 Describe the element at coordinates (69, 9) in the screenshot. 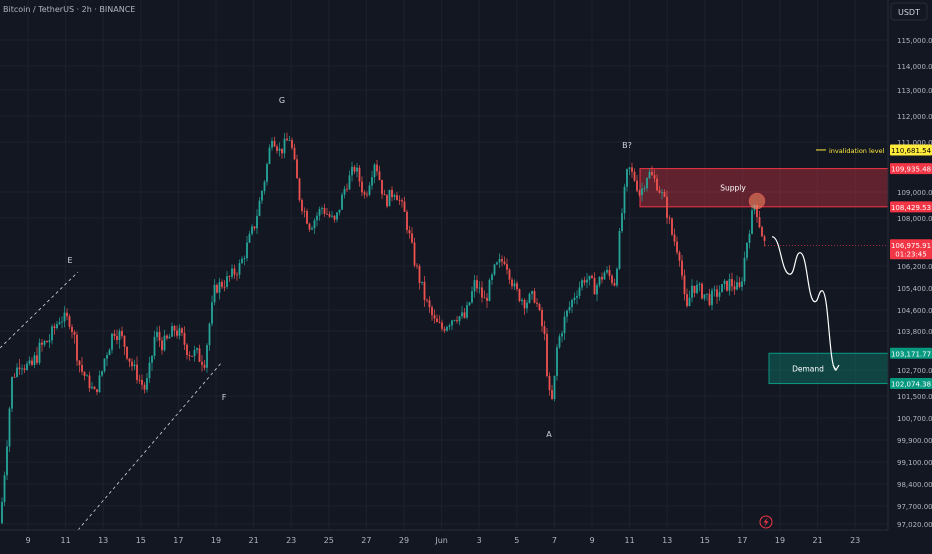

I see `chart-title: Bitcoin / TetherUS · 2h · BINANCE` at that location.